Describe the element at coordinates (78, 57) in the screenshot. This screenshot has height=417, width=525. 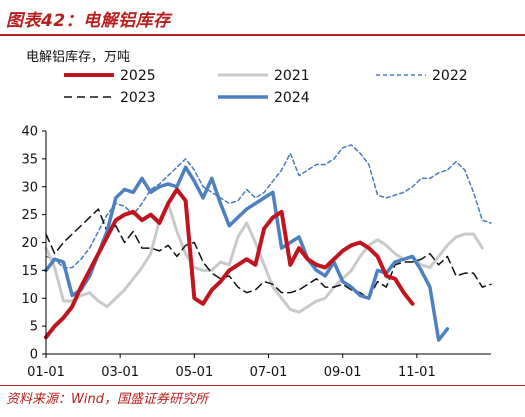
I see `y-axis-unit-label: 电解铝库存，万吨` at that location.